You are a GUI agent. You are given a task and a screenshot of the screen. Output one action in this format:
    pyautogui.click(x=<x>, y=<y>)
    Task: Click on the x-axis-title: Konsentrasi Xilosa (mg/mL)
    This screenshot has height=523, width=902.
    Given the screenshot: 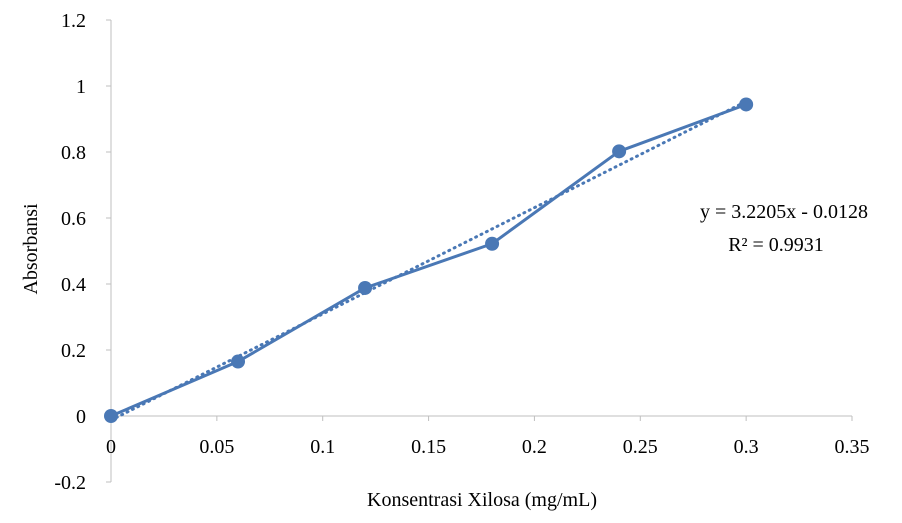 What is the action you would take?
    pyautogui.click(x=482, y=500)
    